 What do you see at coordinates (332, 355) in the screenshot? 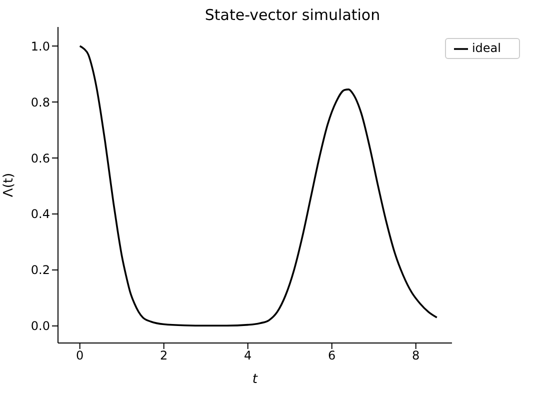
I see `x-tick-label: 6` at bounding box center [332, 355].